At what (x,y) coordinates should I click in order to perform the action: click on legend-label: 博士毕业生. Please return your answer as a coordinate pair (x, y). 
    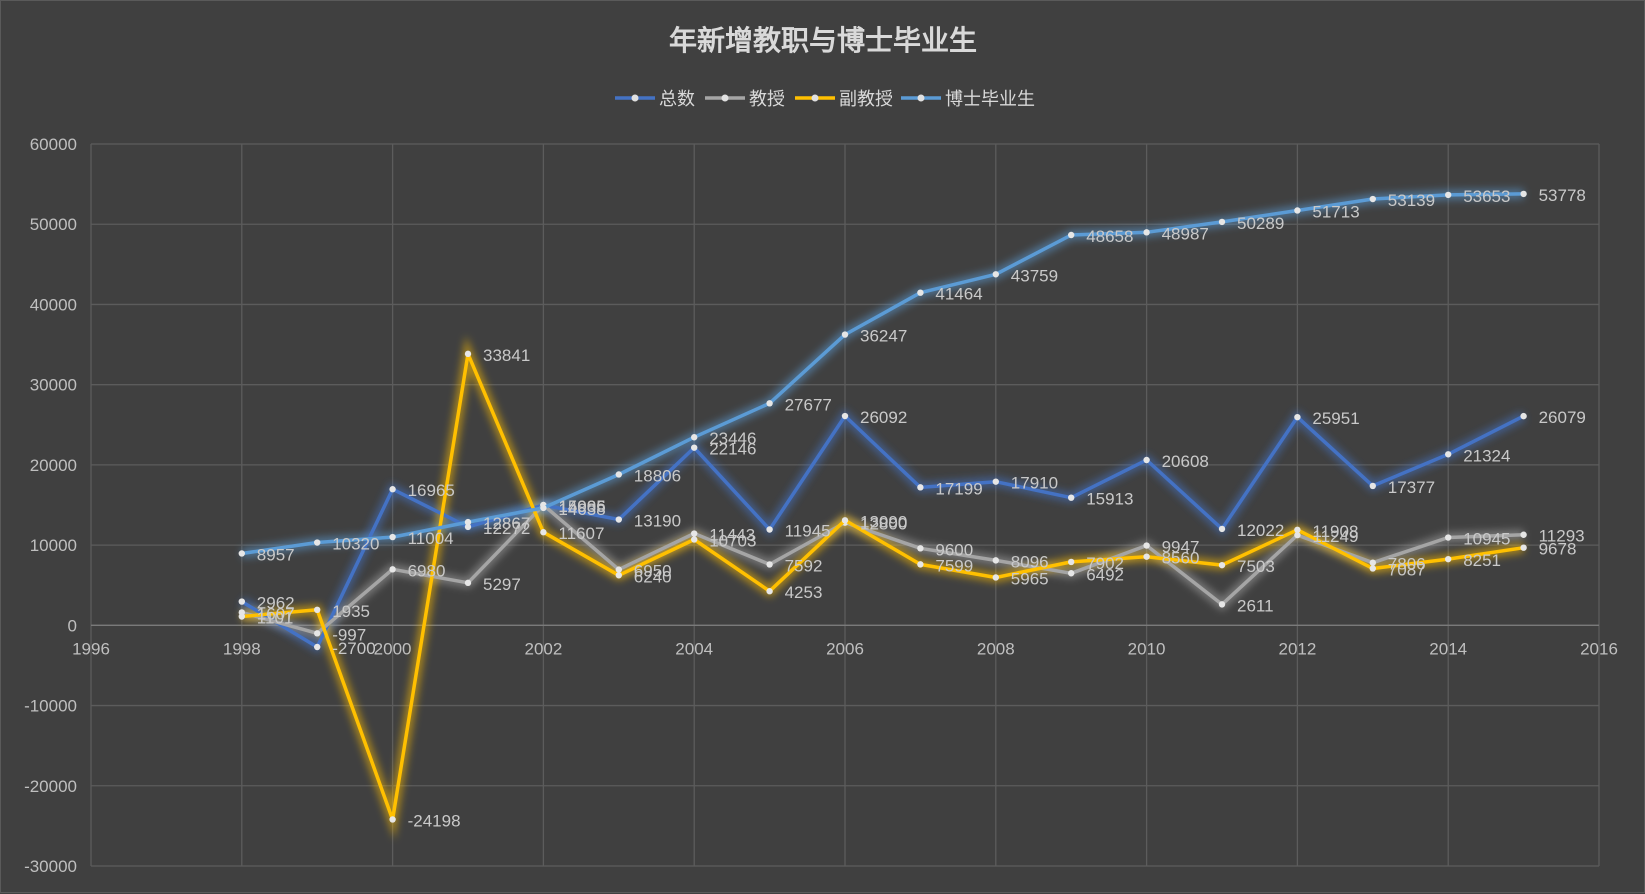
    Looking at the image, I should click on (990, 99).